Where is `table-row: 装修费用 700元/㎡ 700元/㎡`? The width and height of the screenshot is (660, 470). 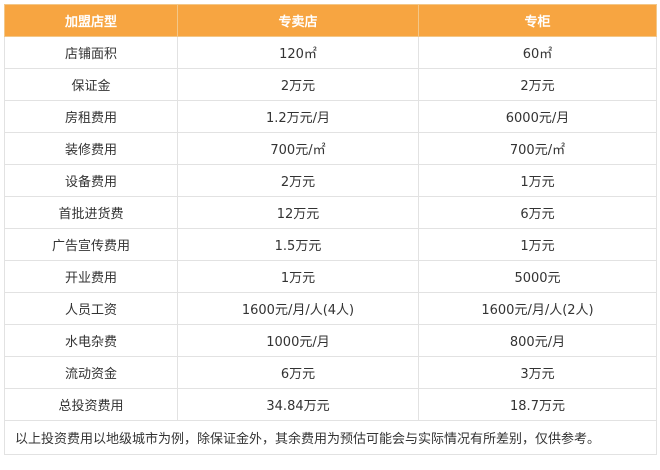
table-row: 装修费用 700元/㎡ 700元/㎡ is located at coordinates (330, 148).